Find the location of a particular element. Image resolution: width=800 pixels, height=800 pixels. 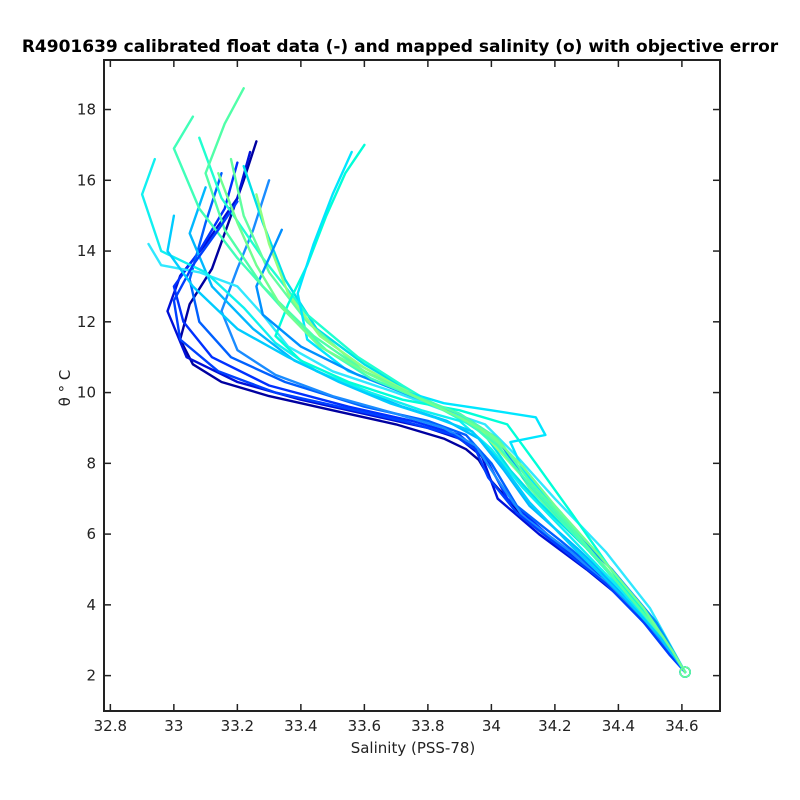

y-tick-label: 14 is located at coordinates (86, 251).